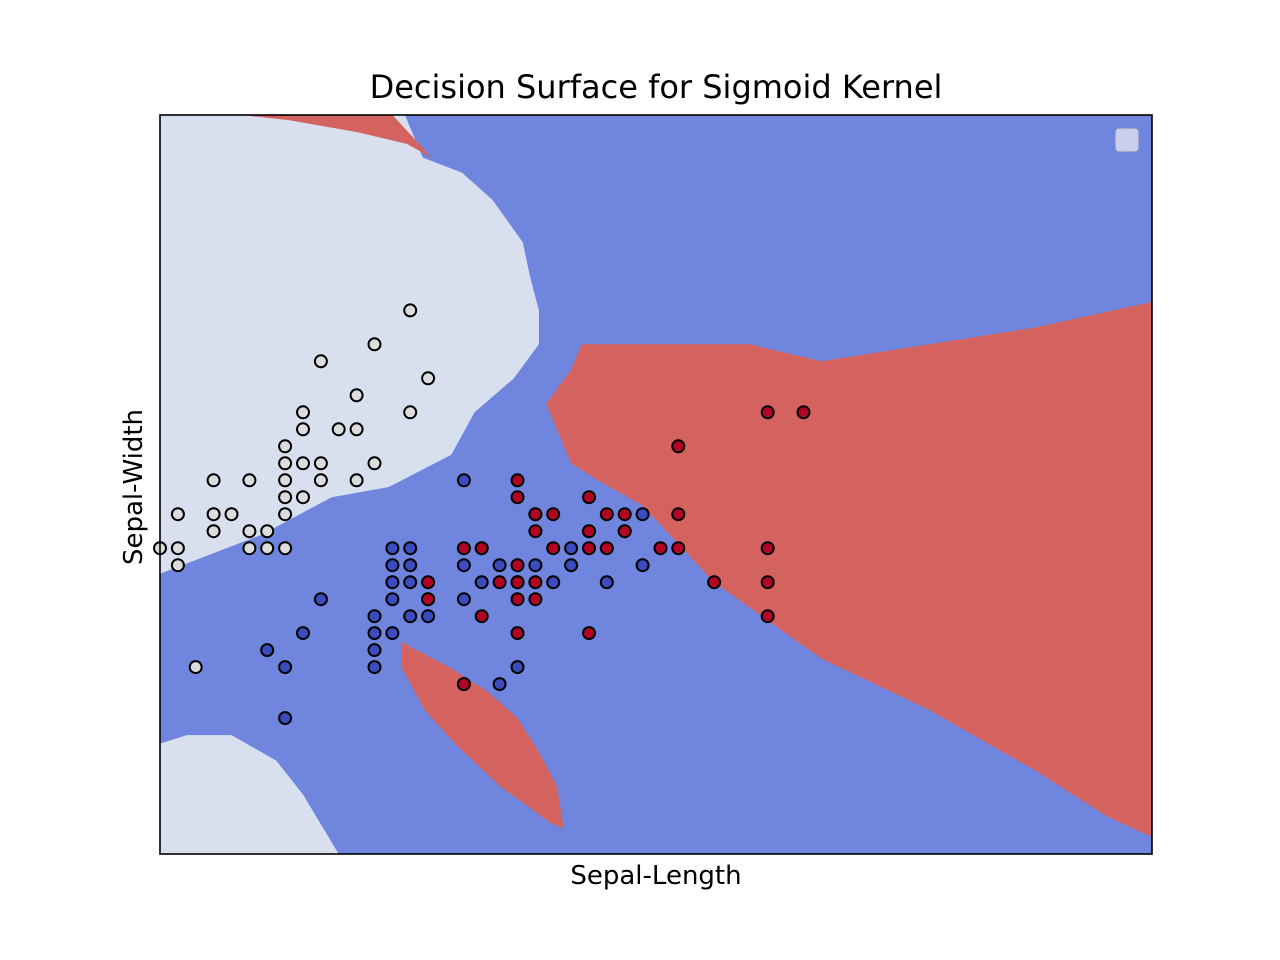 The image size is (1280, 960). Describe the element at coordinates (134, 487) in the screenshot. I see `y-axis-label: Sepal-Width` at that location.